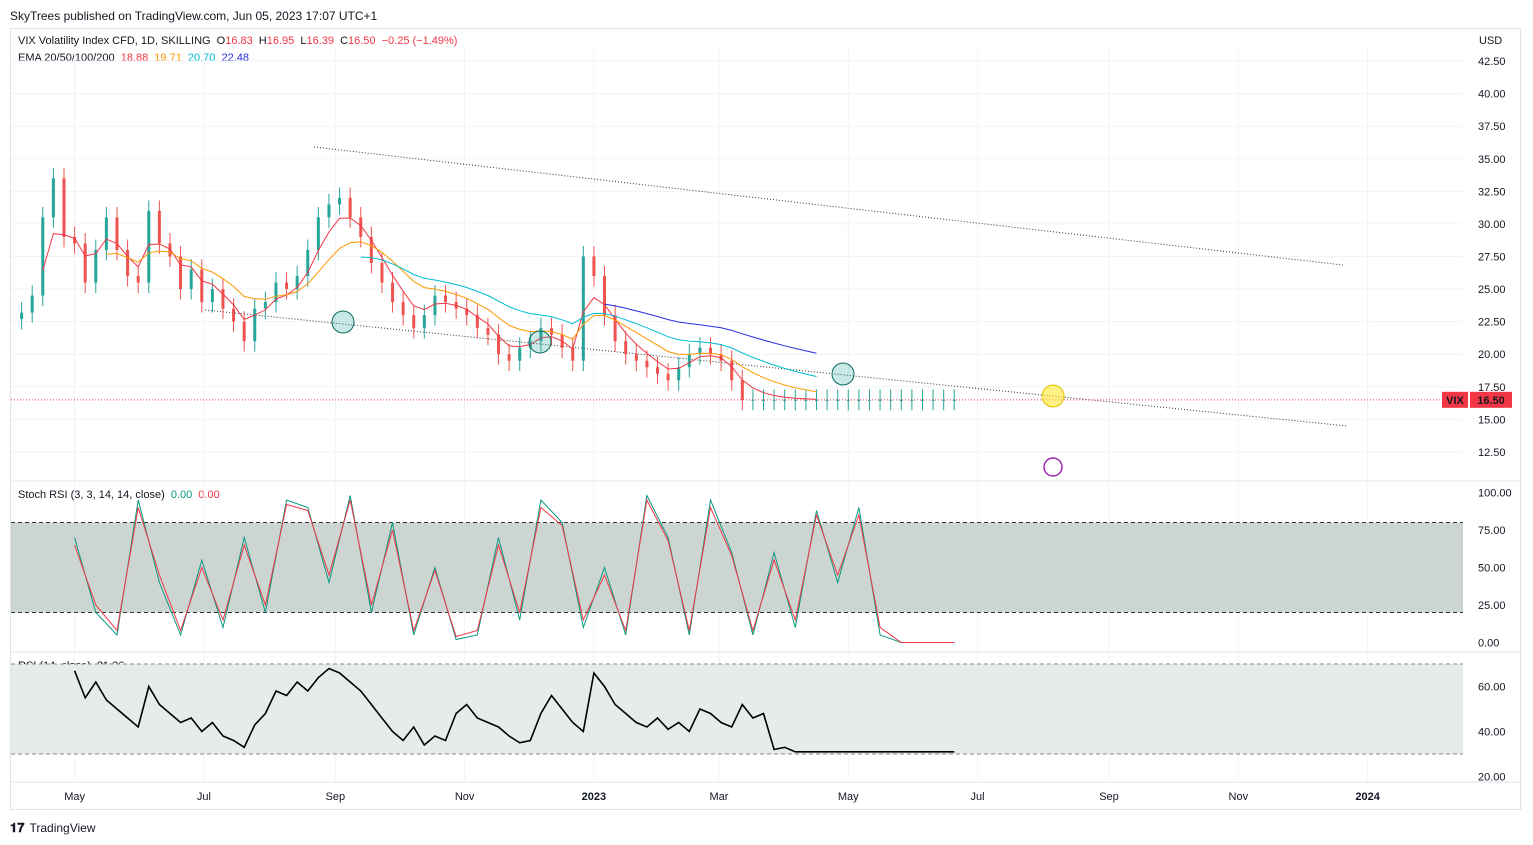  I want to click on price-tag-symbol: VIX, so click(1455, 401).